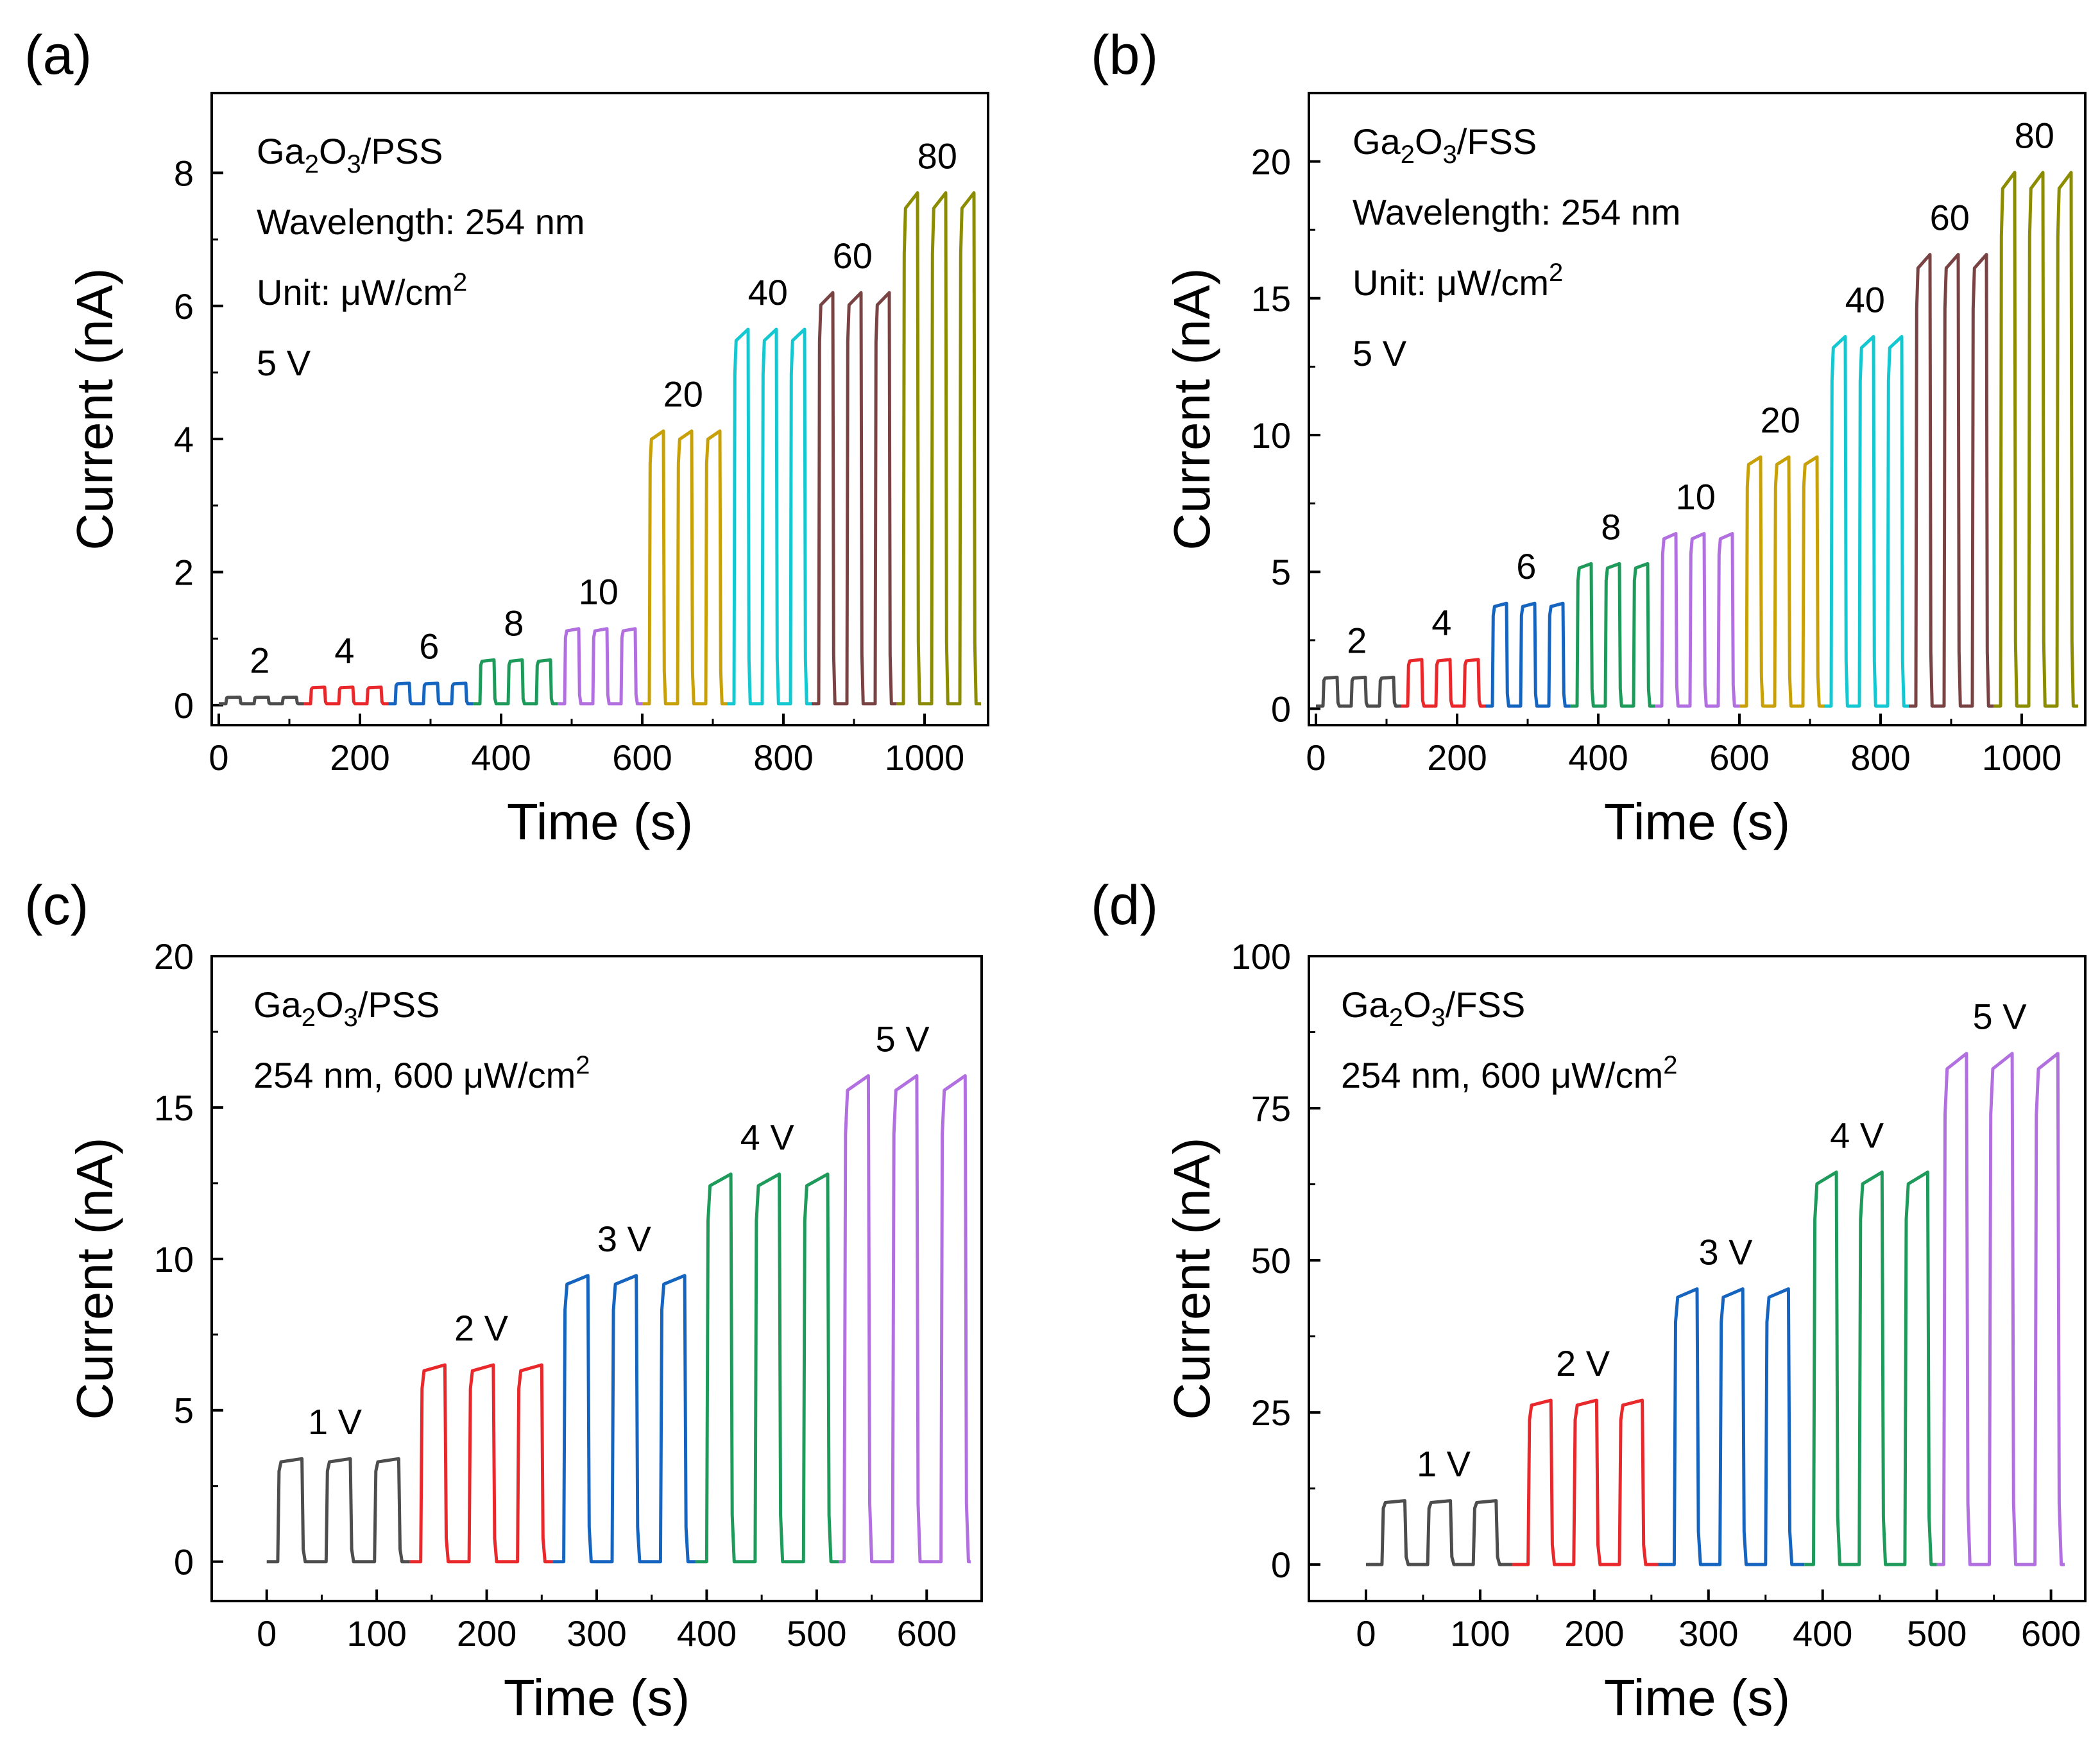 The image size is (2100, 1739). I want to click on y-tick-label: 8, so click(184, 173).